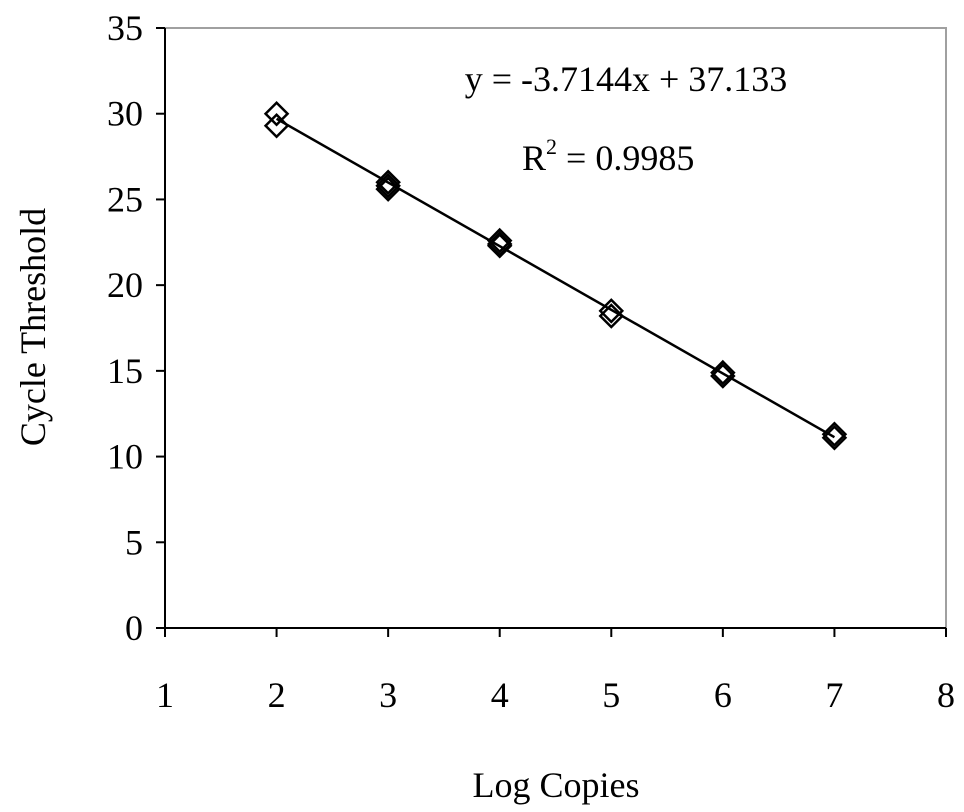 The image size is (964, 812). What do you see at coordinates (125, 371) in the screenshot?
I see `y-tick-label: 15` at bounding box center [125, 371].